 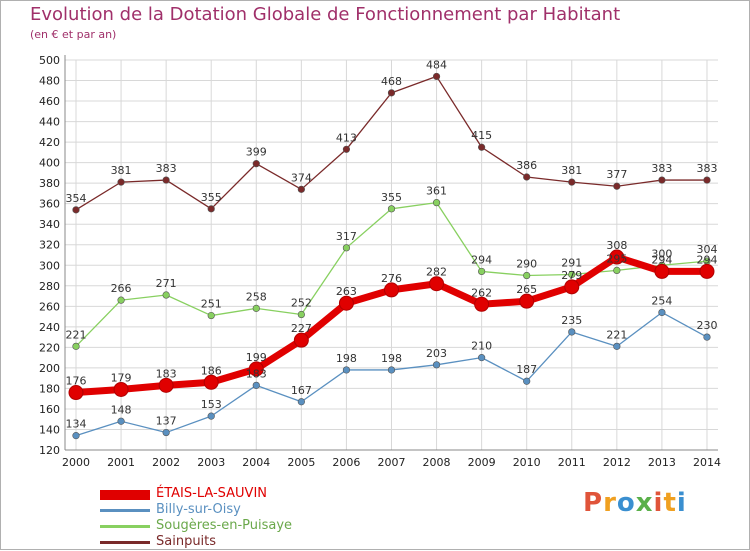 What do you see at coordinates (256, 357) in the screenshot?
I see `data-label: 199` at bounding box center [256, 357].